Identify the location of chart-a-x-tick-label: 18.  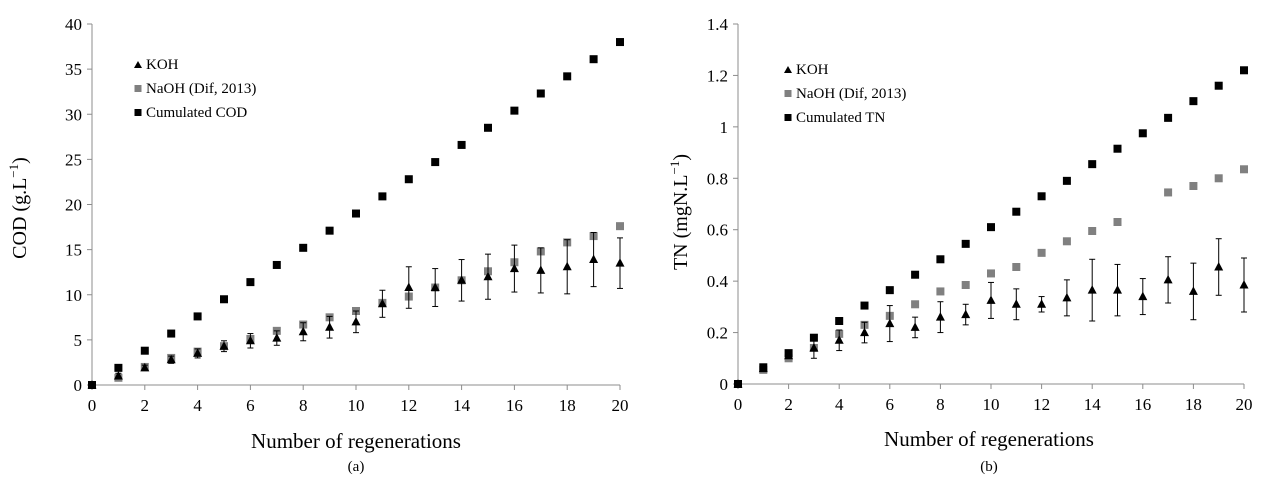
(567, 405).